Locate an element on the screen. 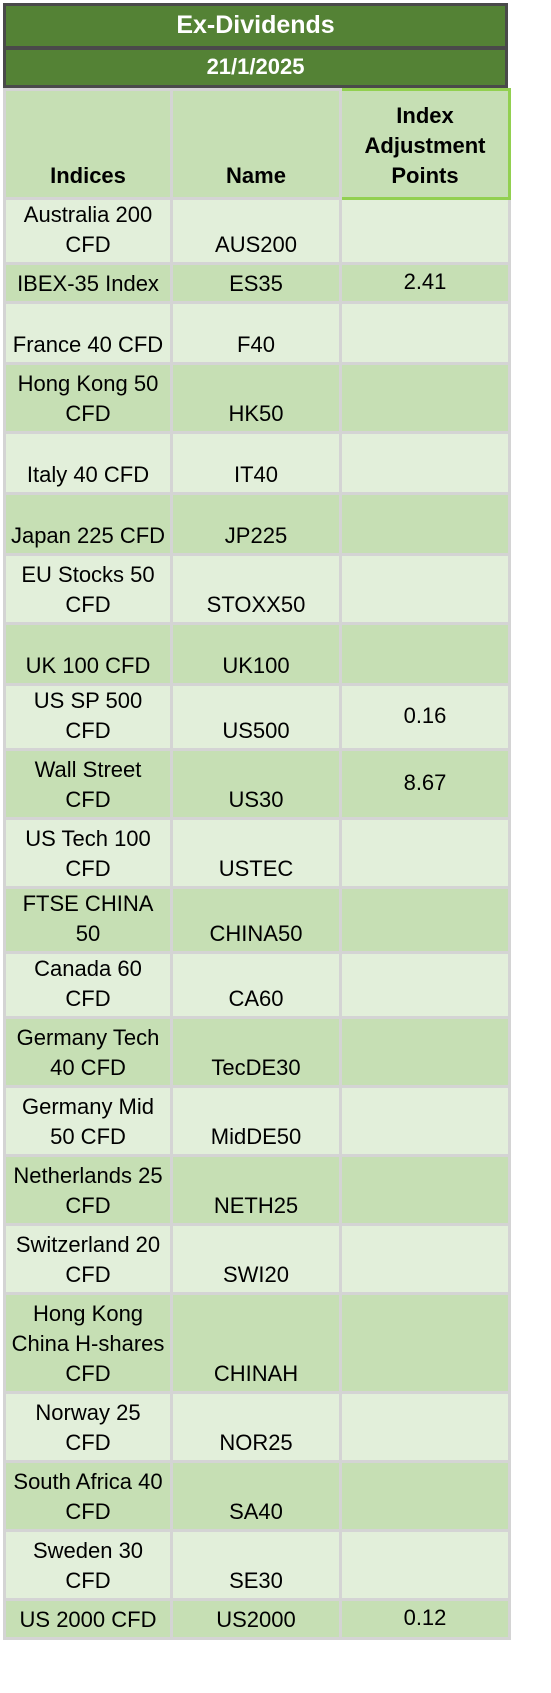 Image resolution: width=551 pixels, height=1693 pixels. cell-name: IT40 is located at coordinates (256, 463).